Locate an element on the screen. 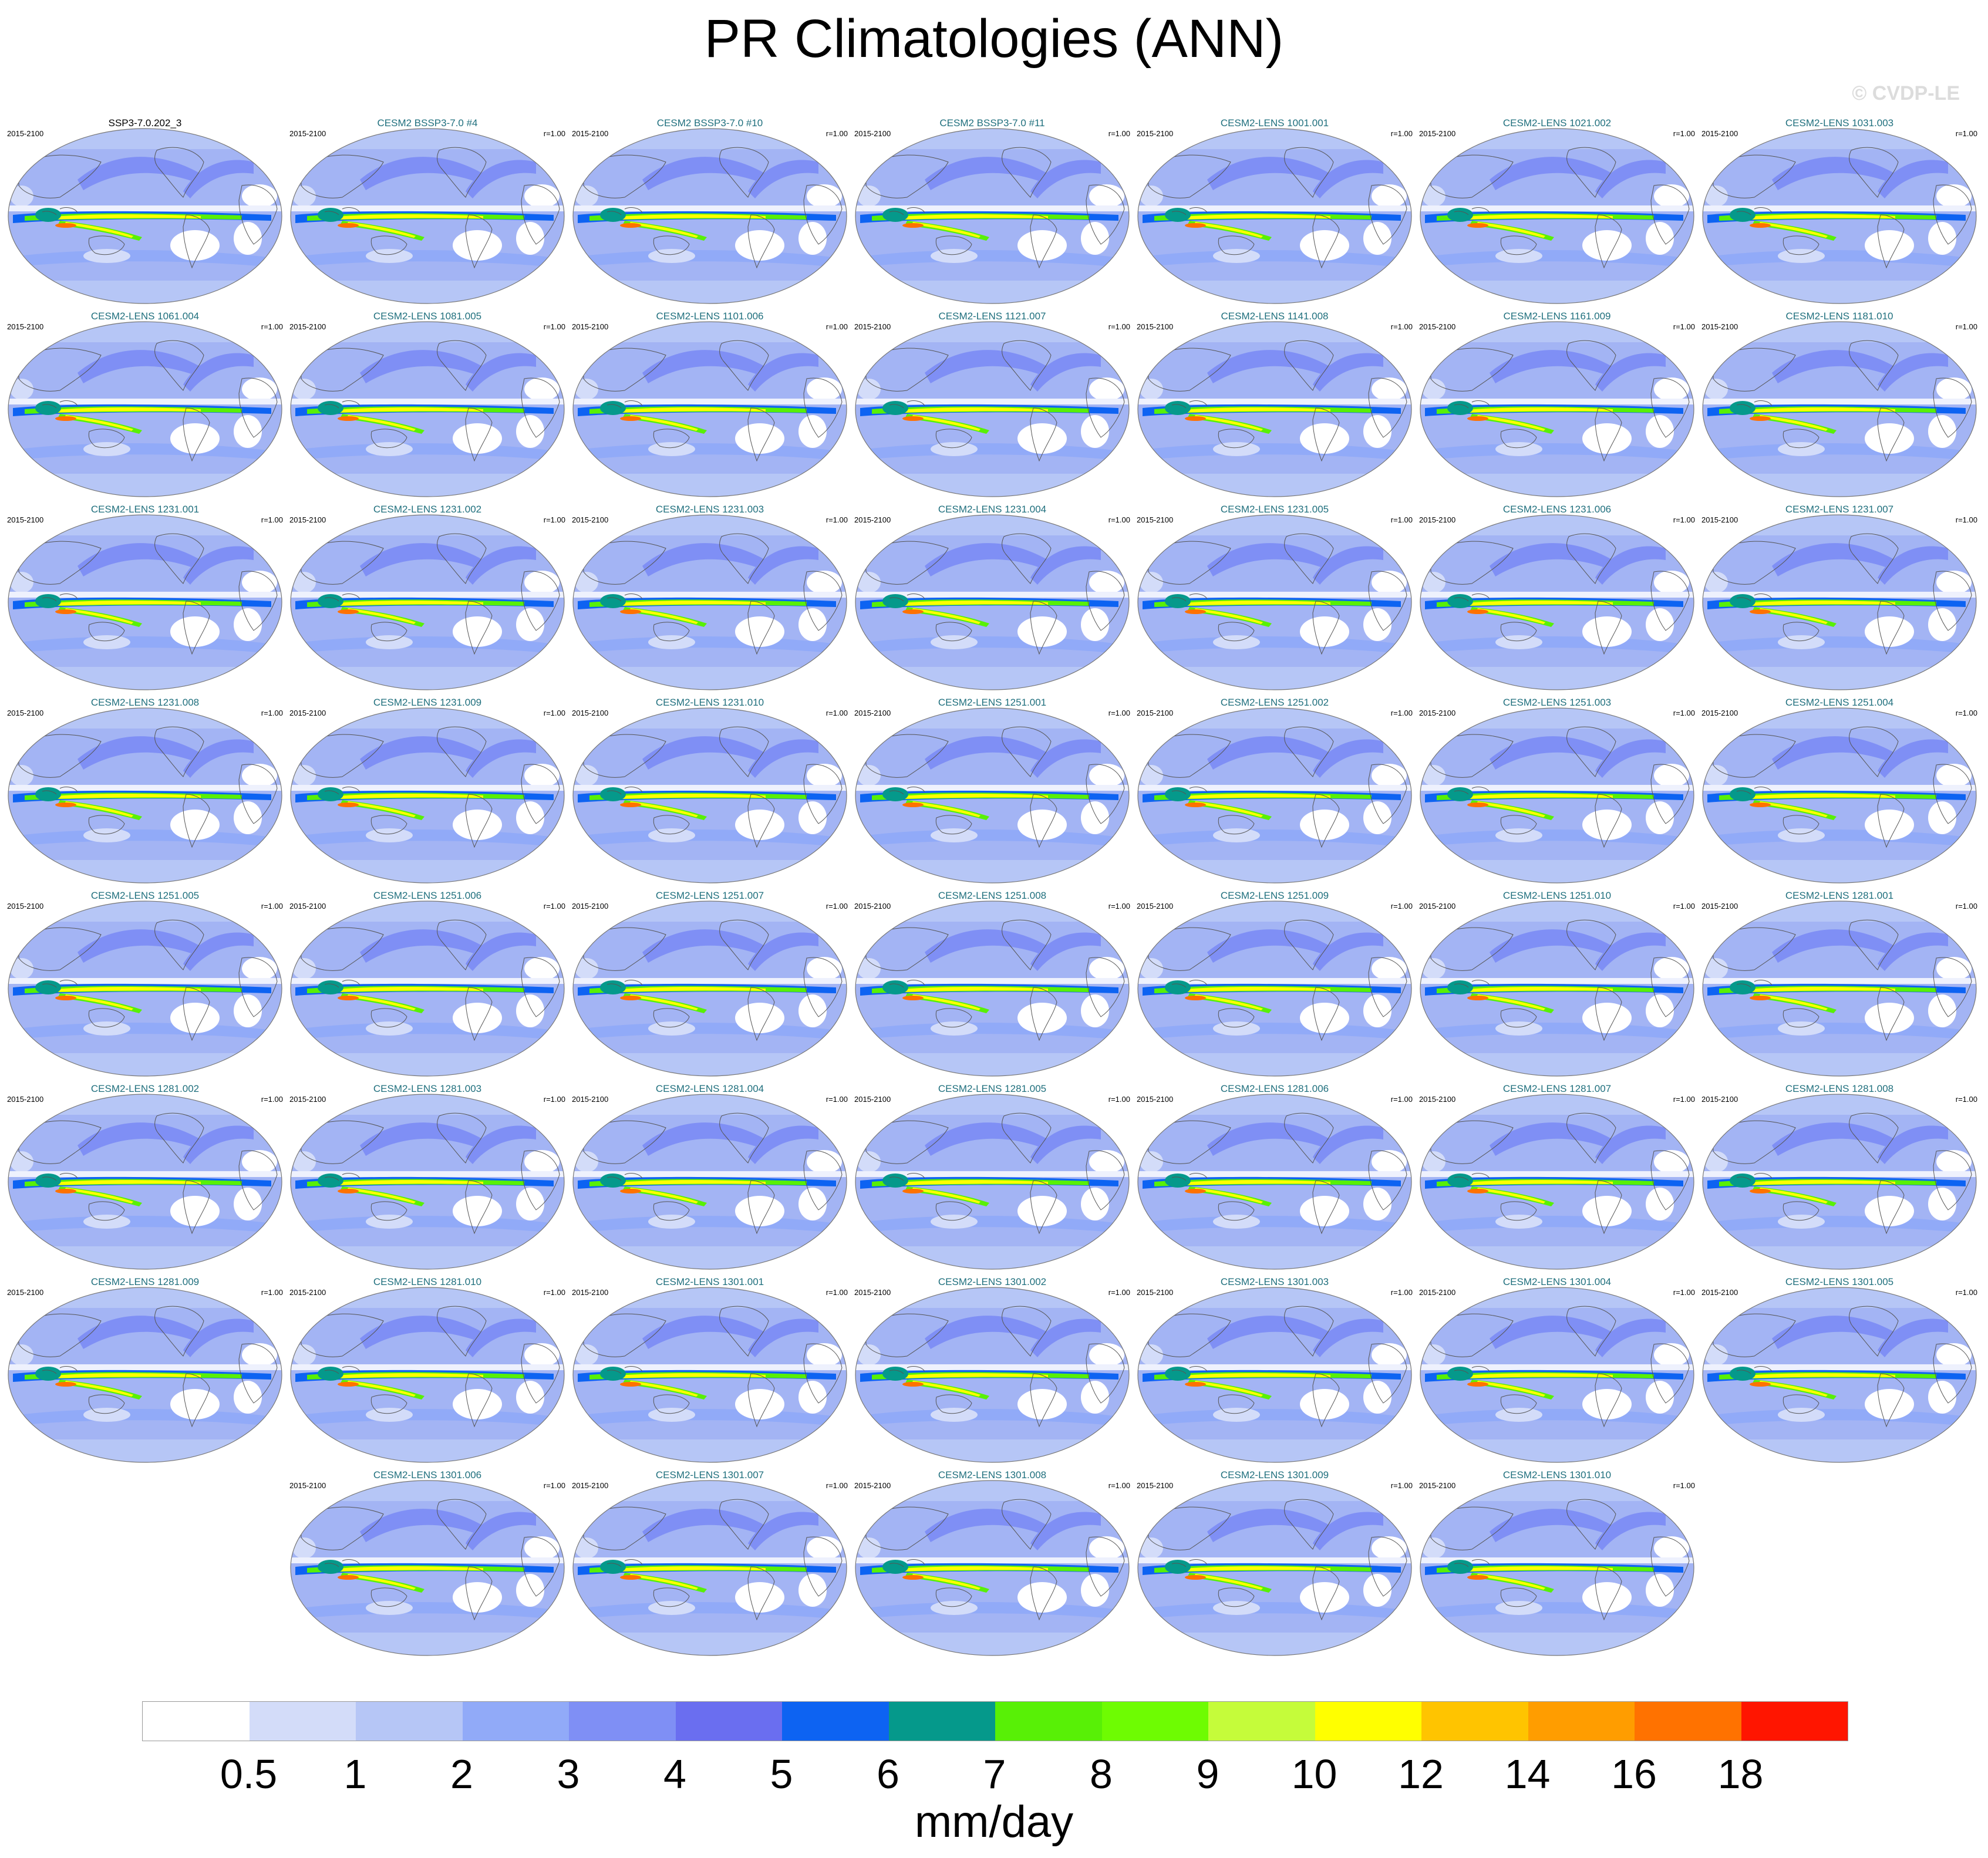  panel-title: CESM2-LENS 1281.001 is located at coordinates (1840, 895).